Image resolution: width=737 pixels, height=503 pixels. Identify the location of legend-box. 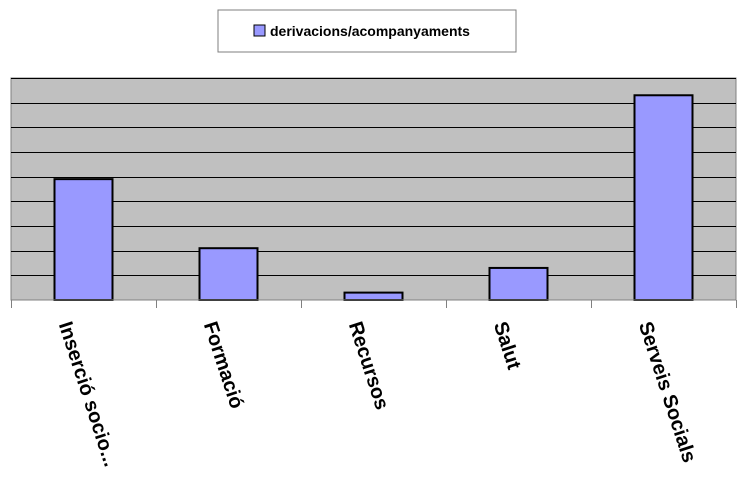
(367, 31).